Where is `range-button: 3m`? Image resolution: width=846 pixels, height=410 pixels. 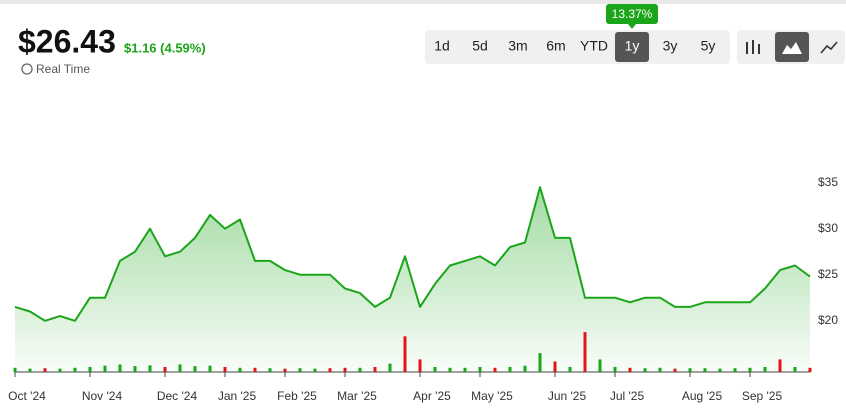
range-button: 3m is located at coordinates (517, 46).